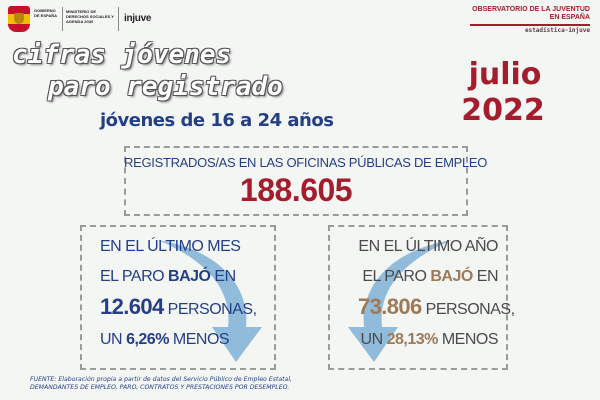 This screenshot has height=400, width=600. Describe the element at coordinates (199, 339) in the screenshot. I see `monthly-line-4-suffix: MENOS` at that location.